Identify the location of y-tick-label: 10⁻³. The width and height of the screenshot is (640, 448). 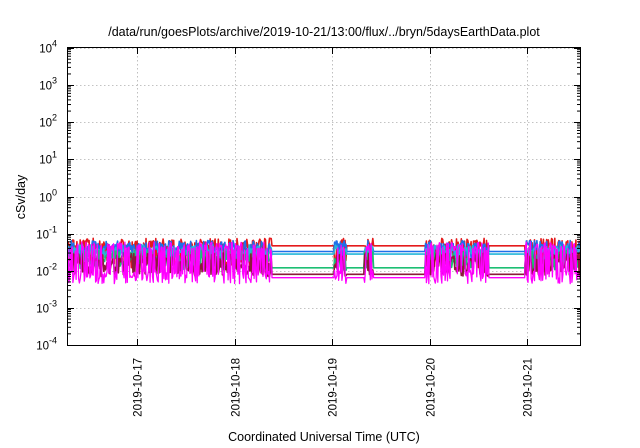
(46, 307).